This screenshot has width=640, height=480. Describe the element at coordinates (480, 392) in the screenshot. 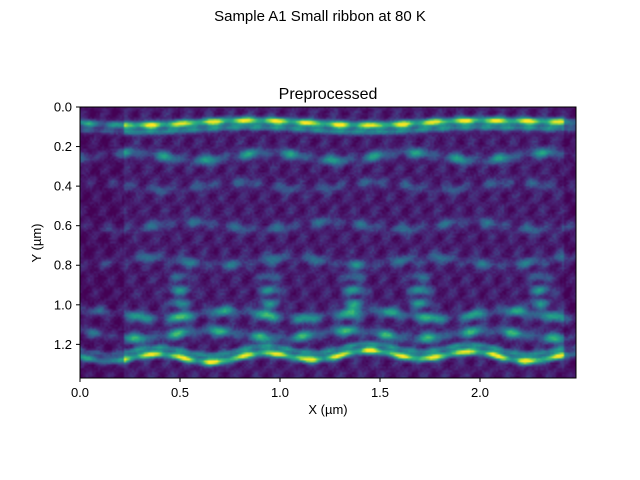

I see `x-tick-label: 2.0` at that location.